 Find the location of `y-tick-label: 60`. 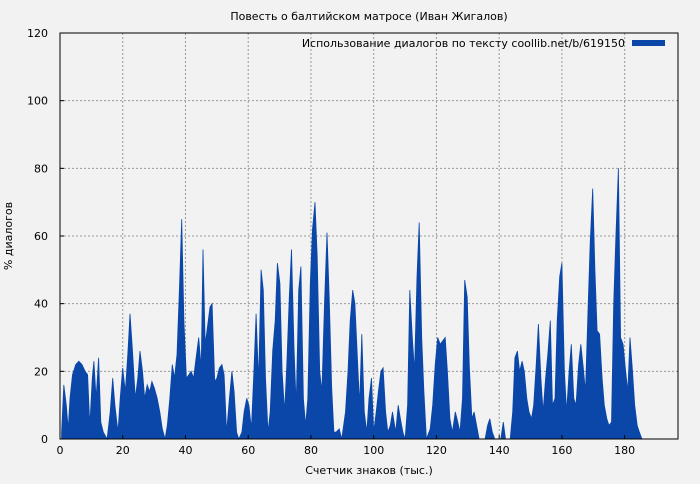

y-tick-label: 60 is located at coordinates (41, 236).